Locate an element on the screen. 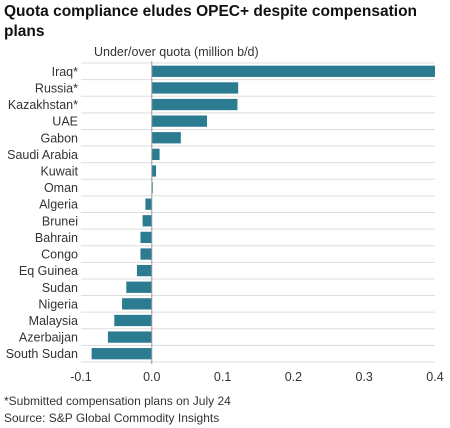  category-label: Sudan is located at coordinates (60, 288).